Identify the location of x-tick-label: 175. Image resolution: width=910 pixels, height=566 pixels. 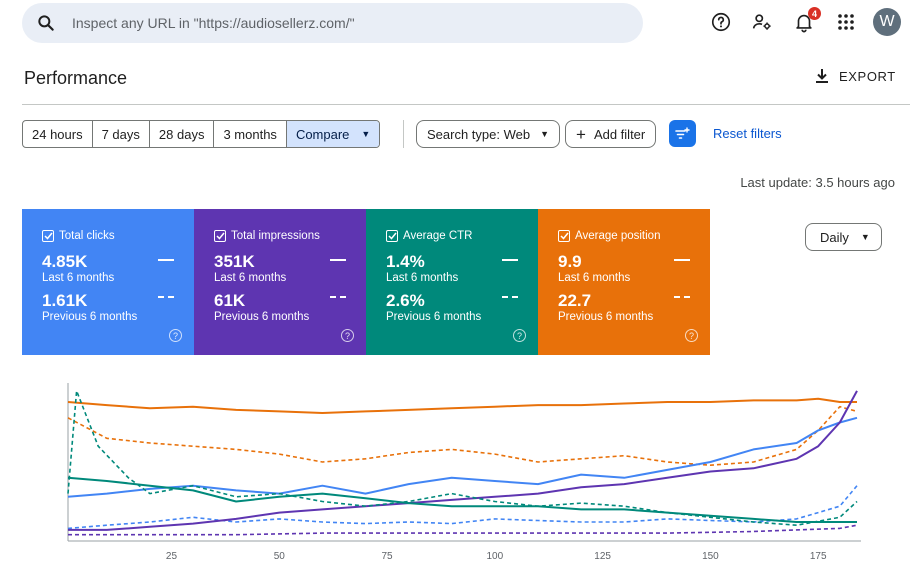
(818, 556).